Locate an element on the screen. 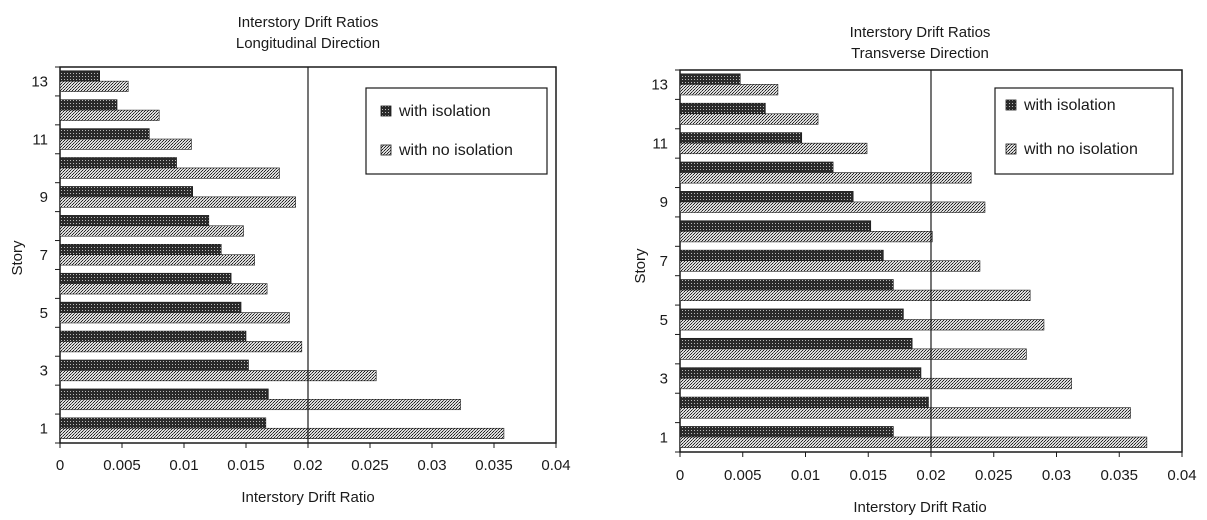  y-axis-title: Story is located at coordinates (640, 266).